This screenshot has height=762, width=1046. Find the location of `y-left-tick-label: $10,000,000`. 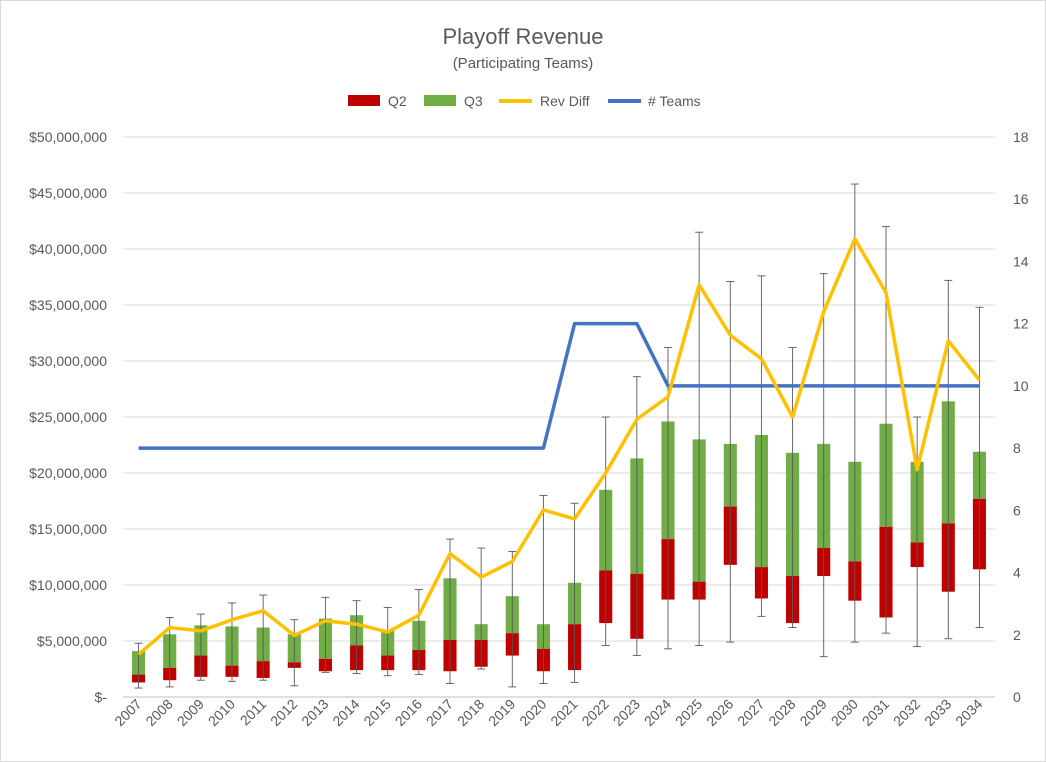

y-left-tick-label: $10,000,000 is located at coordinates (68, 585).